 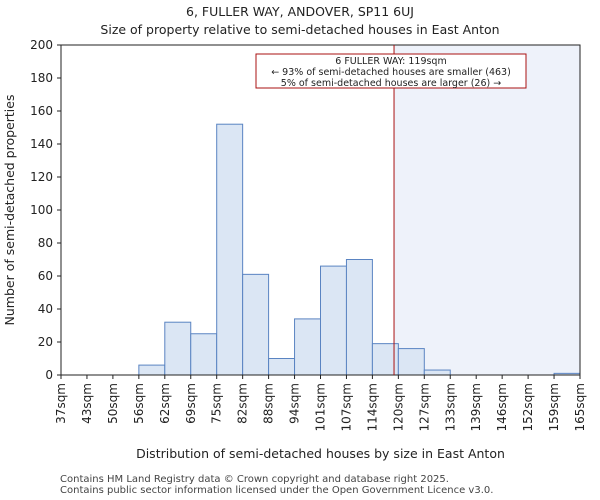 What do you see at coordinates (243, 403) in the screenshot?
I see `x-tick-label: 82sqm` at bounding box center [243, 403].